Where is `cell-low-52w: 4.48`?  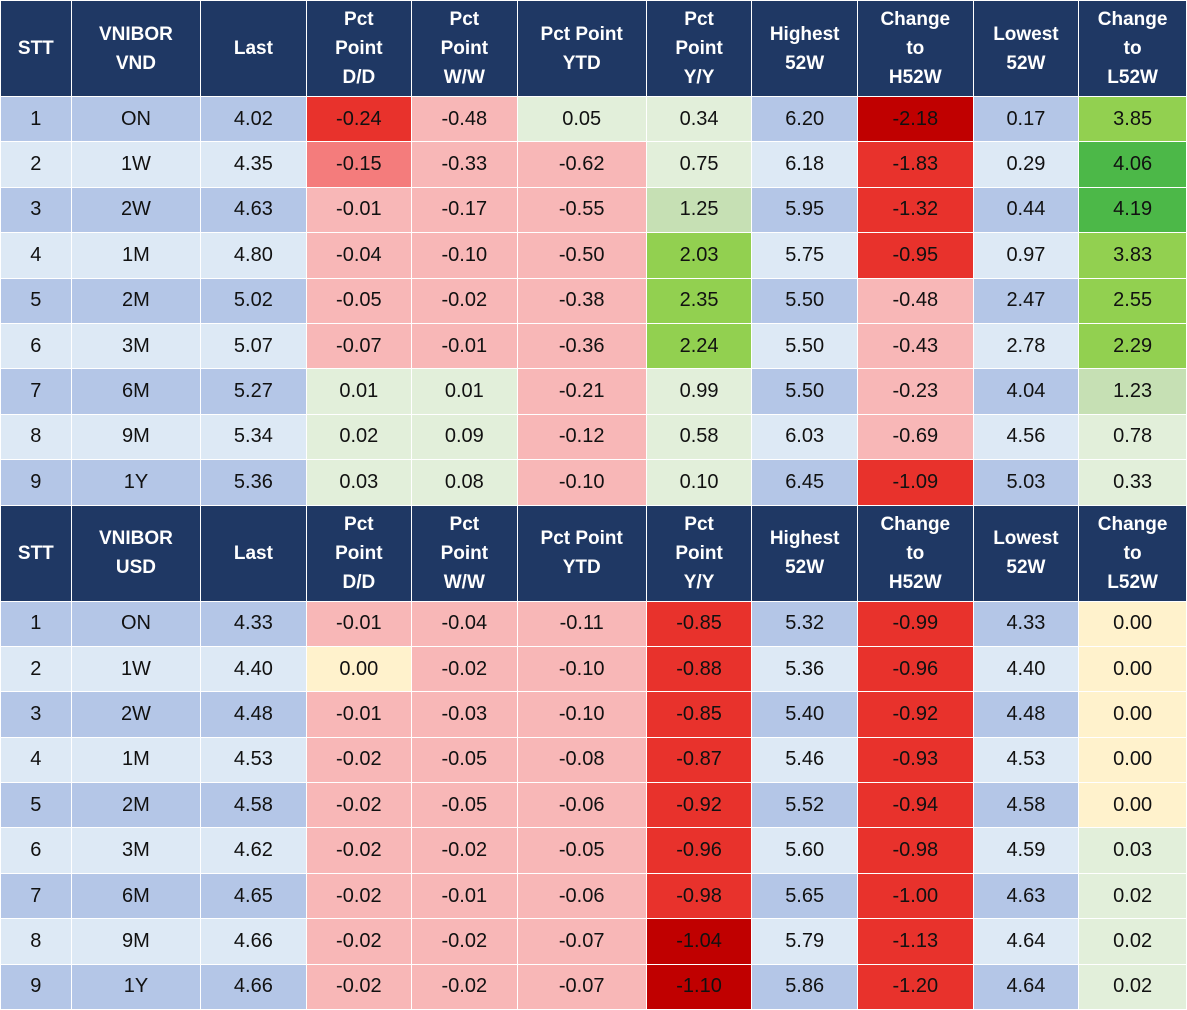
cell-low-52w: 4.48 is located at coordinates (1026, 714).